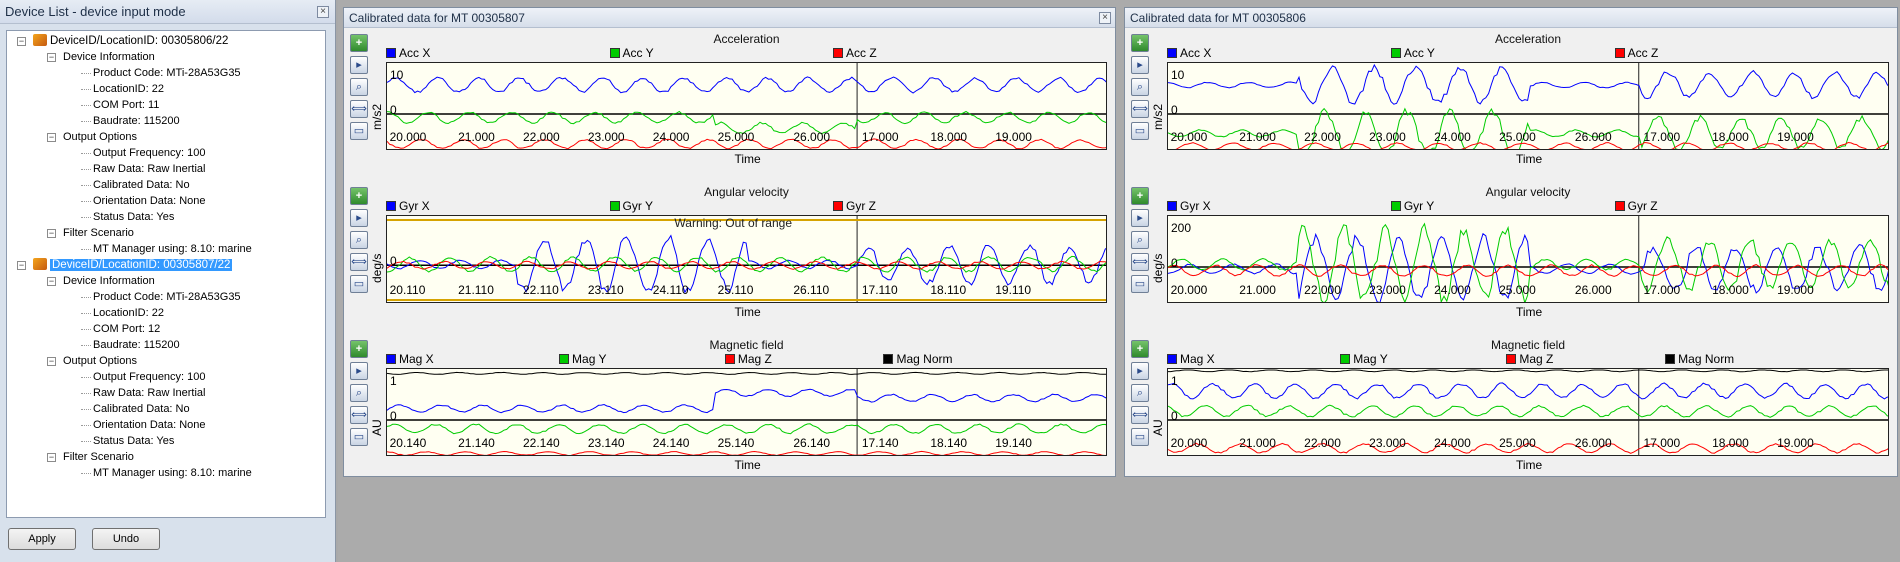 This screenshot has width=1900, height=562. I want to click on device-node: DeviceID/LocationID: 00305806/22, so click(130, 41).